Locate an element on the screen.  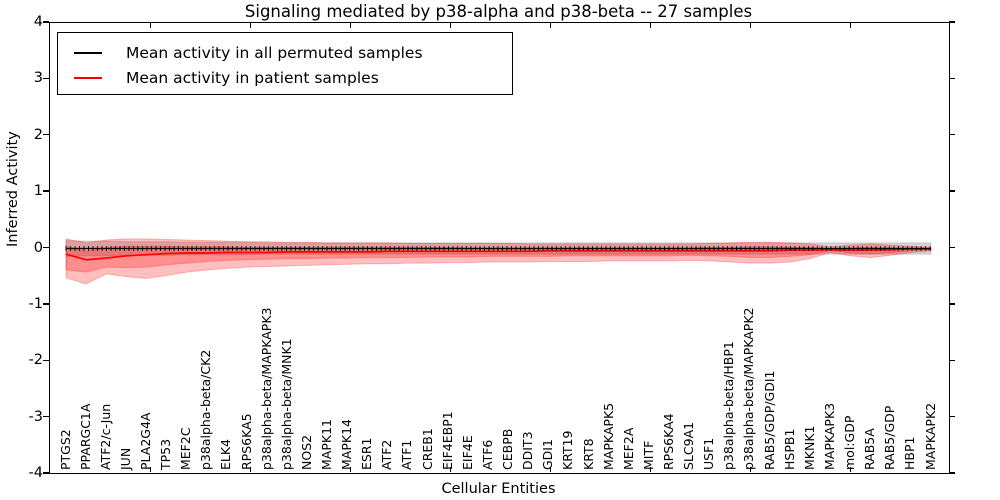
legend-label-permuted: Mean activity in all permuted samples is located at coordinates (274, 52).